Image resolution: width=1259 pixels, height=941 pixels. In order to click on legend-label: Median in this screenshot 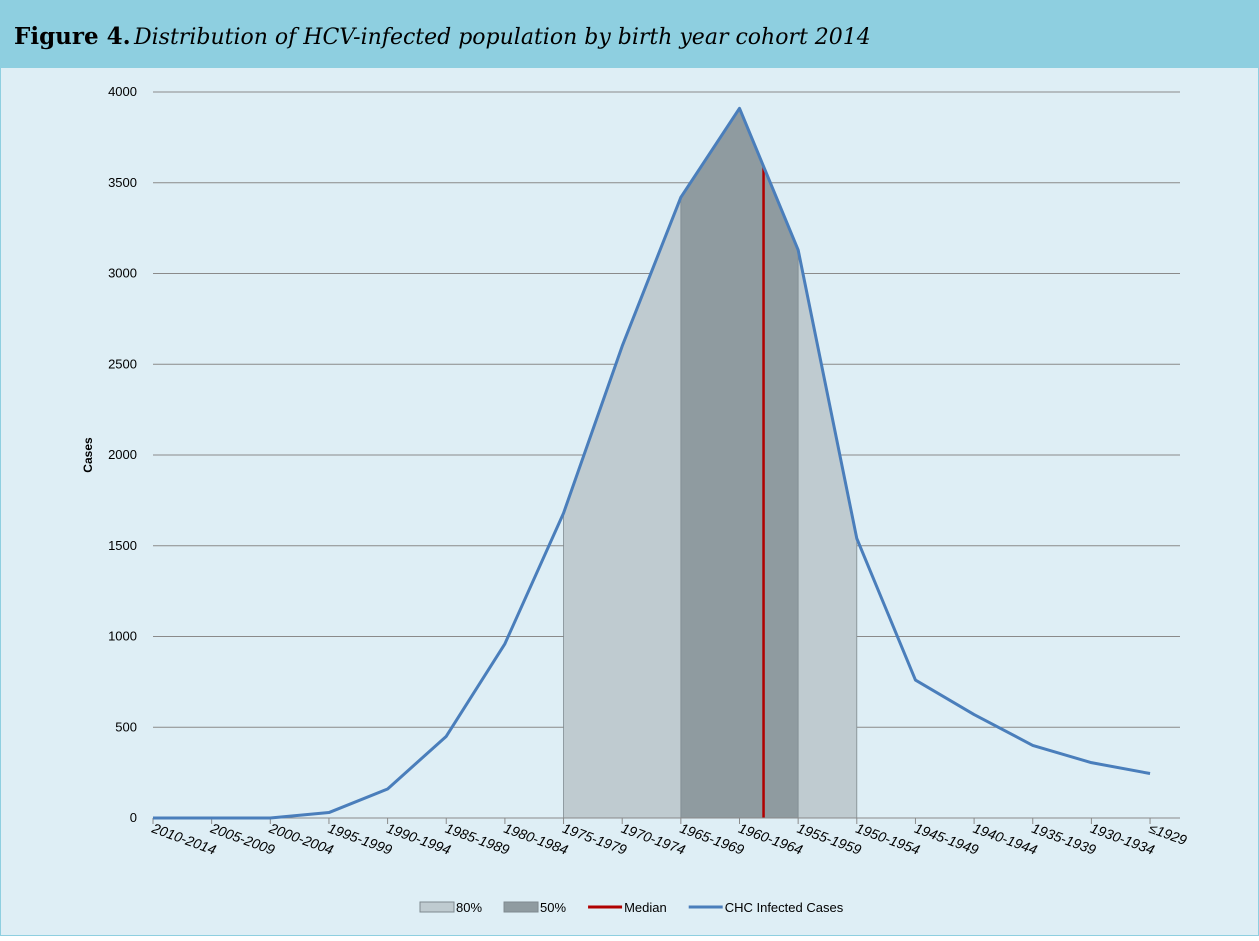, I will do `click(645, 907)`.